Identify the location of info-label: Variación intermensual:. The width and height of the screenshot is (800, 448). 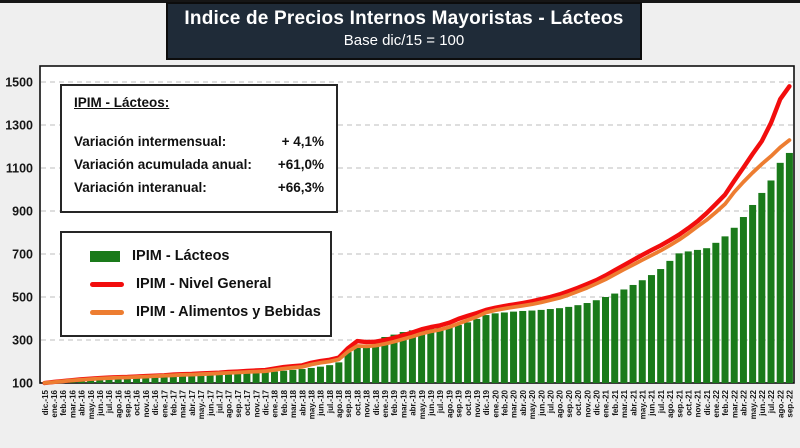
(150, 141).